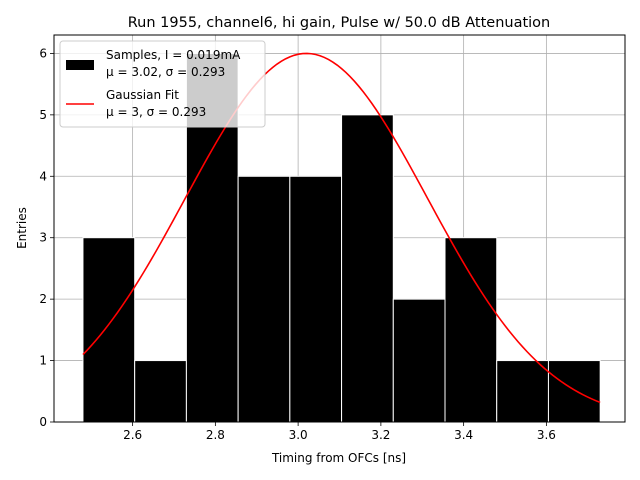  What do you see at coordinates (132, 435) in the screenshot?
I see `x-tick-label: 2.6` at bounding box center [132, 435].